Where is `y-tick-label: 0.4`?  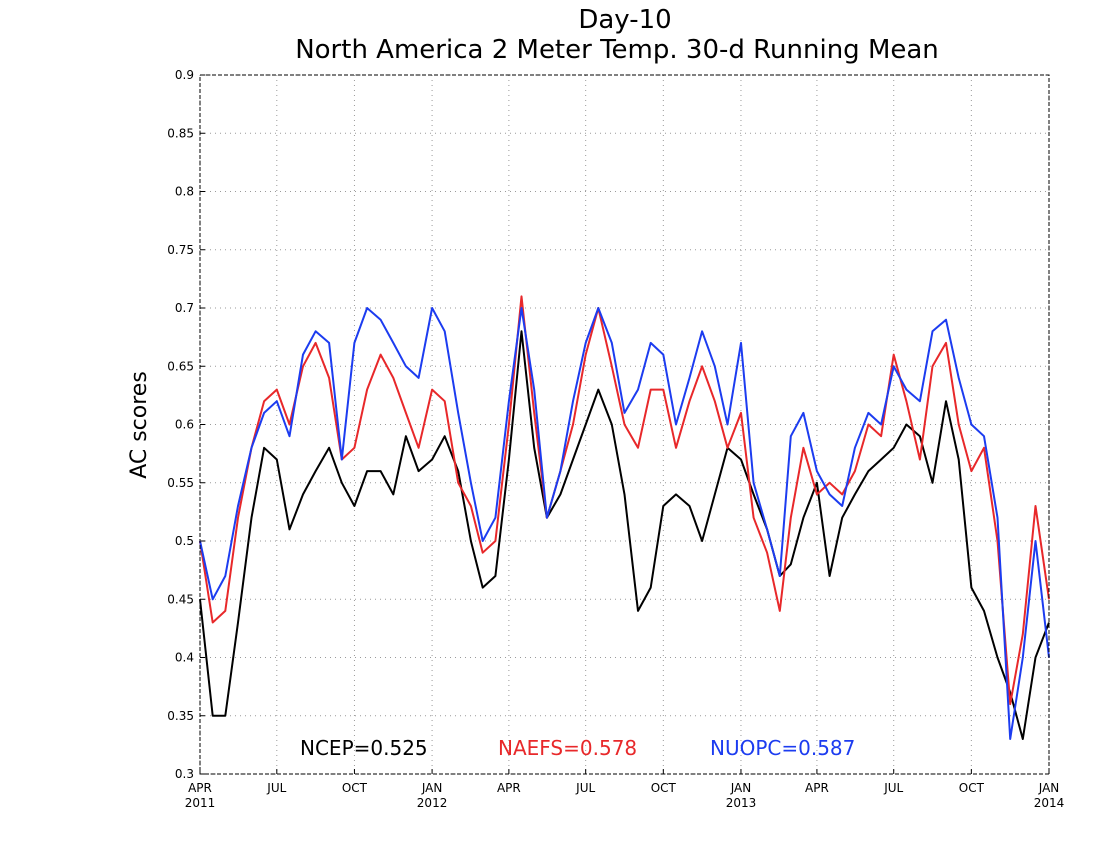
y-tick-label: 0.4 is located at coordinates (184, 658).